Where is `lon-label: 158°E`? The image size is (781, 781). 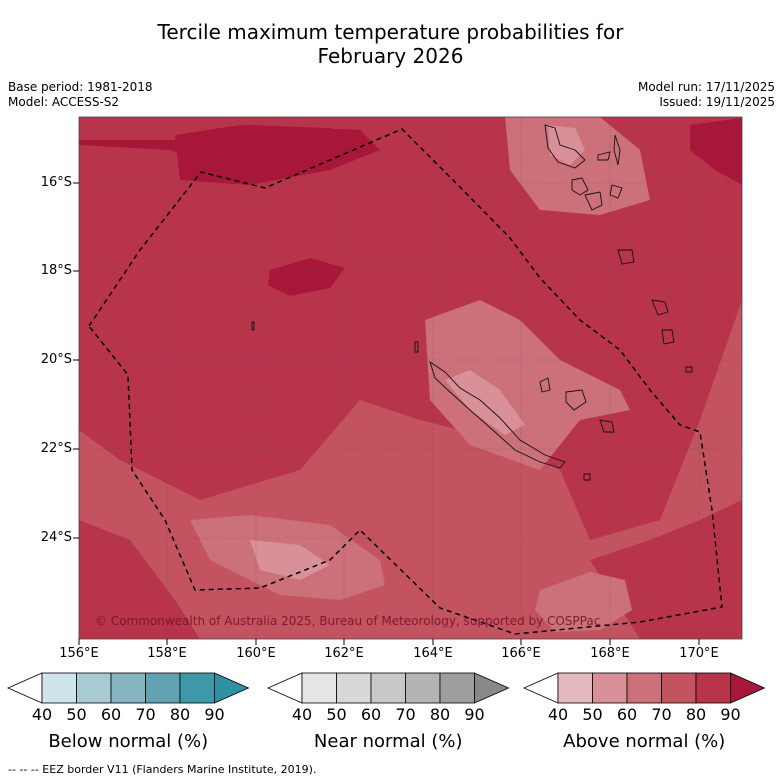 lon-label: 158°E is located at coordinates (167, 653).